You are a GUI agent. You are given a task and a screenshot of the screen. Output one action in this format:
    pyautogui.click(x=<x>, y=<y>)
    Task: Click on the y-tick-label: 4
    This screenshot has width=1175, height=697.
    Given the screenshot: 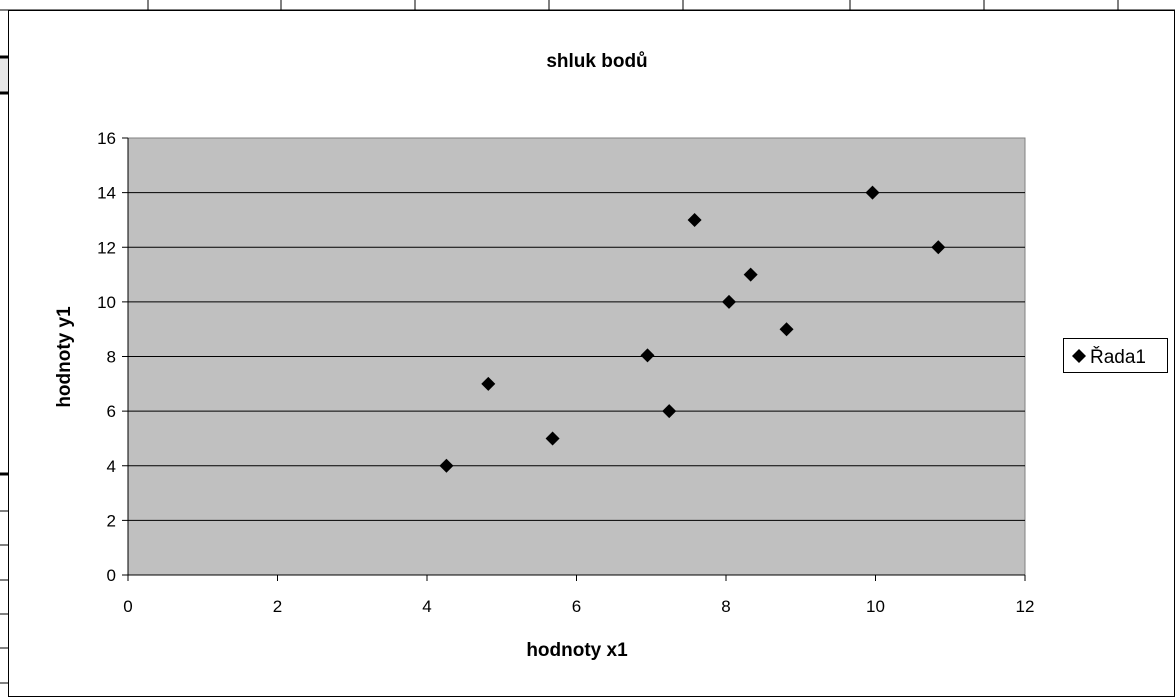 What is the action you would take?
    pyautogui.click(x=111, y=466)
    